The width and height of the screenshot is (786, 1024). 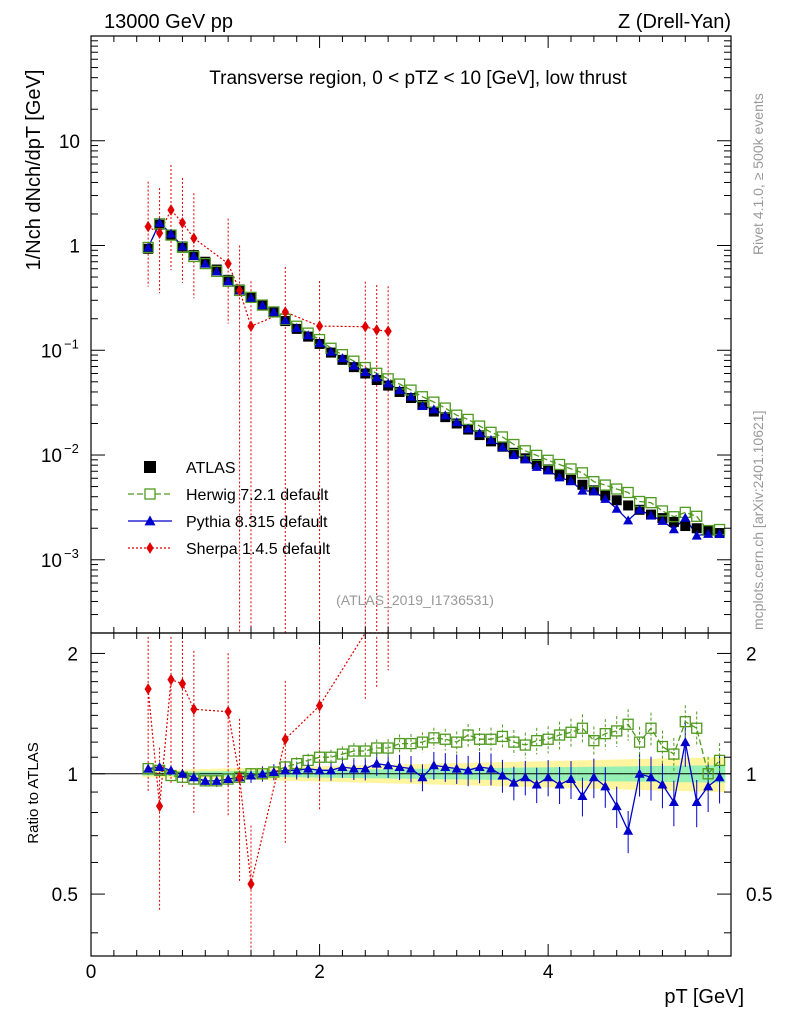 I want to click on legend-label: Pythia 8.315 default, so click(x=257, y=522).